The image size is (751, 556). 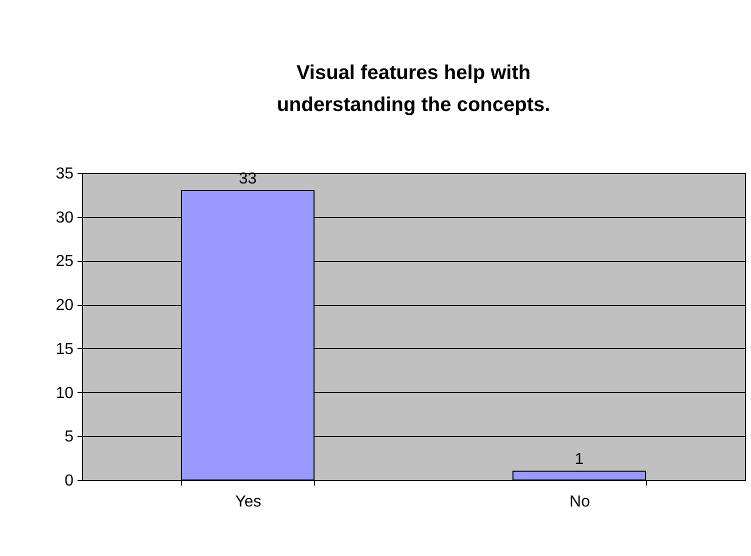 I want to click on x-tick-label: Yes, so click(x=248, y=502).